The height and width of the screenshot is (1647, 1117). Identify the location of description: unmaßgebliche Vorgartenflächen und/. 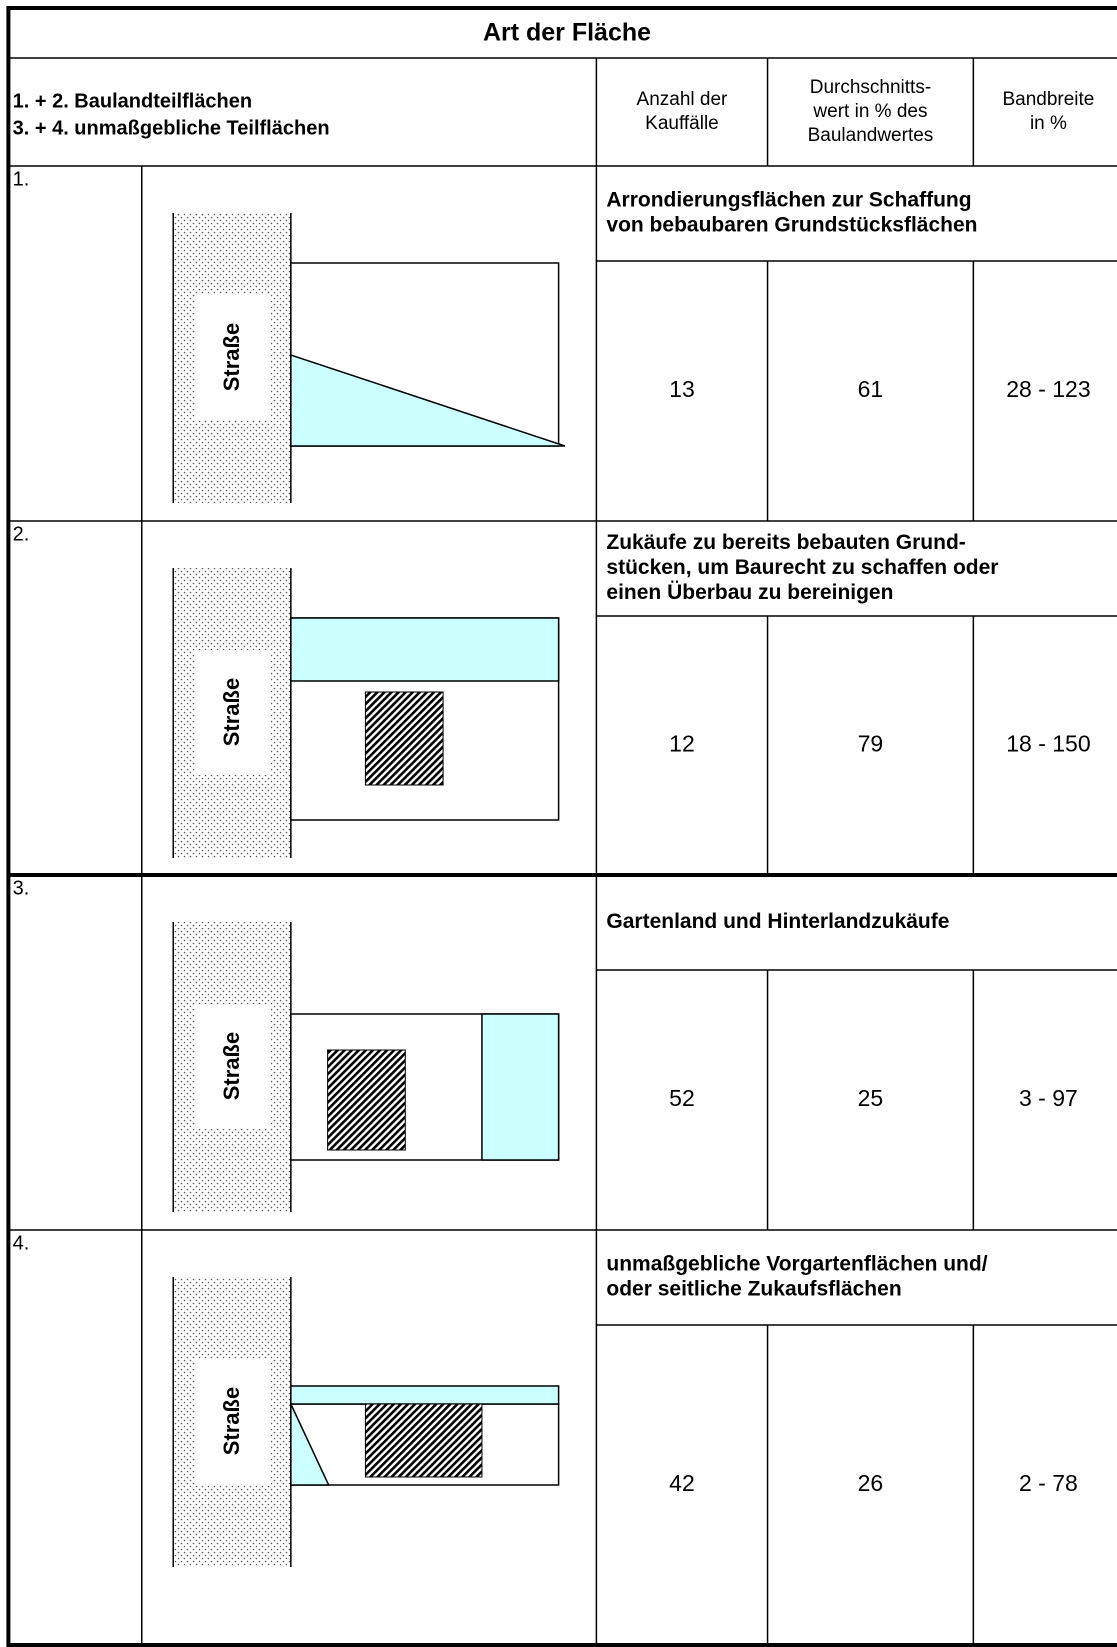
(796, 1264).